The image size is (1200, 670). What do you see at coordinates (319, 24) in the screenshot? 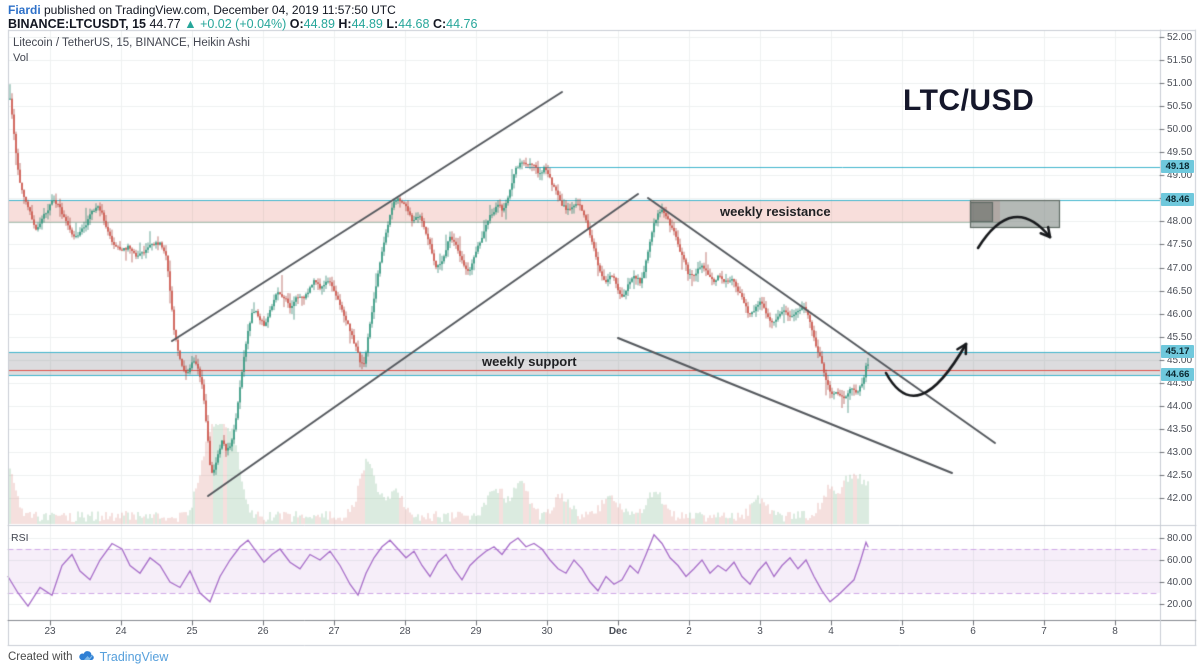
I see `open-value: 44.89` at bounding box center [319, 24].